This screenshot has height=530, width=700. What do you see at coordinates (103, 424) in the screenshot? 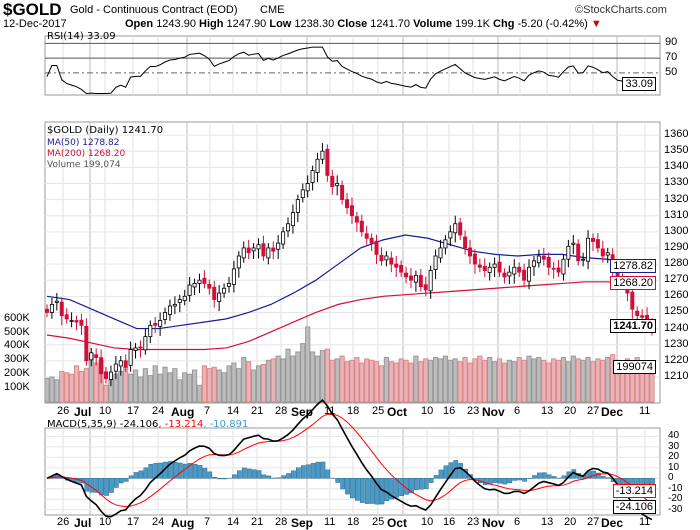
I see `macd-label: MACD(5,35,9) -24.106` at bounding box center [103, 424].